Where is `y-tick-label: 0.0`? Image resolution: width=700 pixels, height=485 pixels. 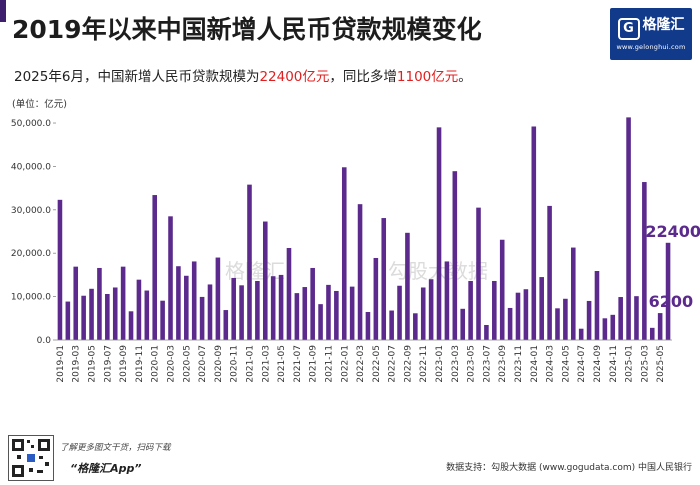 y-tick-label: 0.0 is located at coordinates (44, 341).